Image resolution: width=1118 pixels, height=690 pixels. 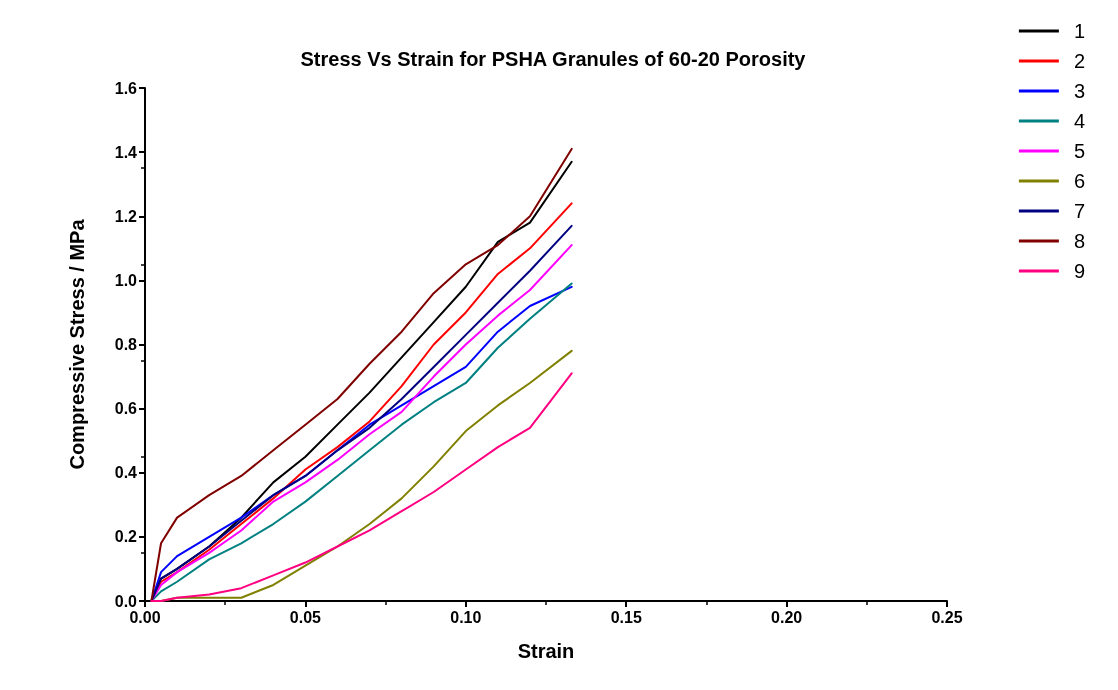 What do you see at coordinates (1079, 91) in the screenshot?
I see `legend-label: 3` at bounding box center [1079, 91].